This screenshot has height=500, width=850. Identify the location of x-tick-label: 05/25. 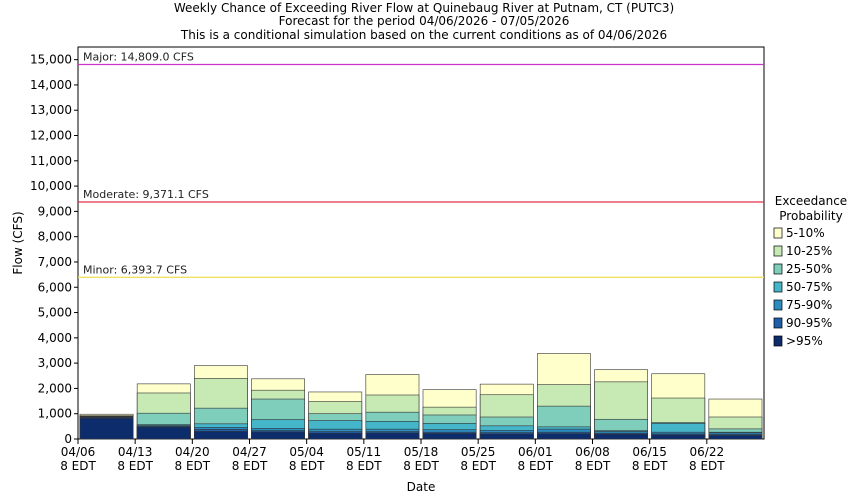
(478, 452).